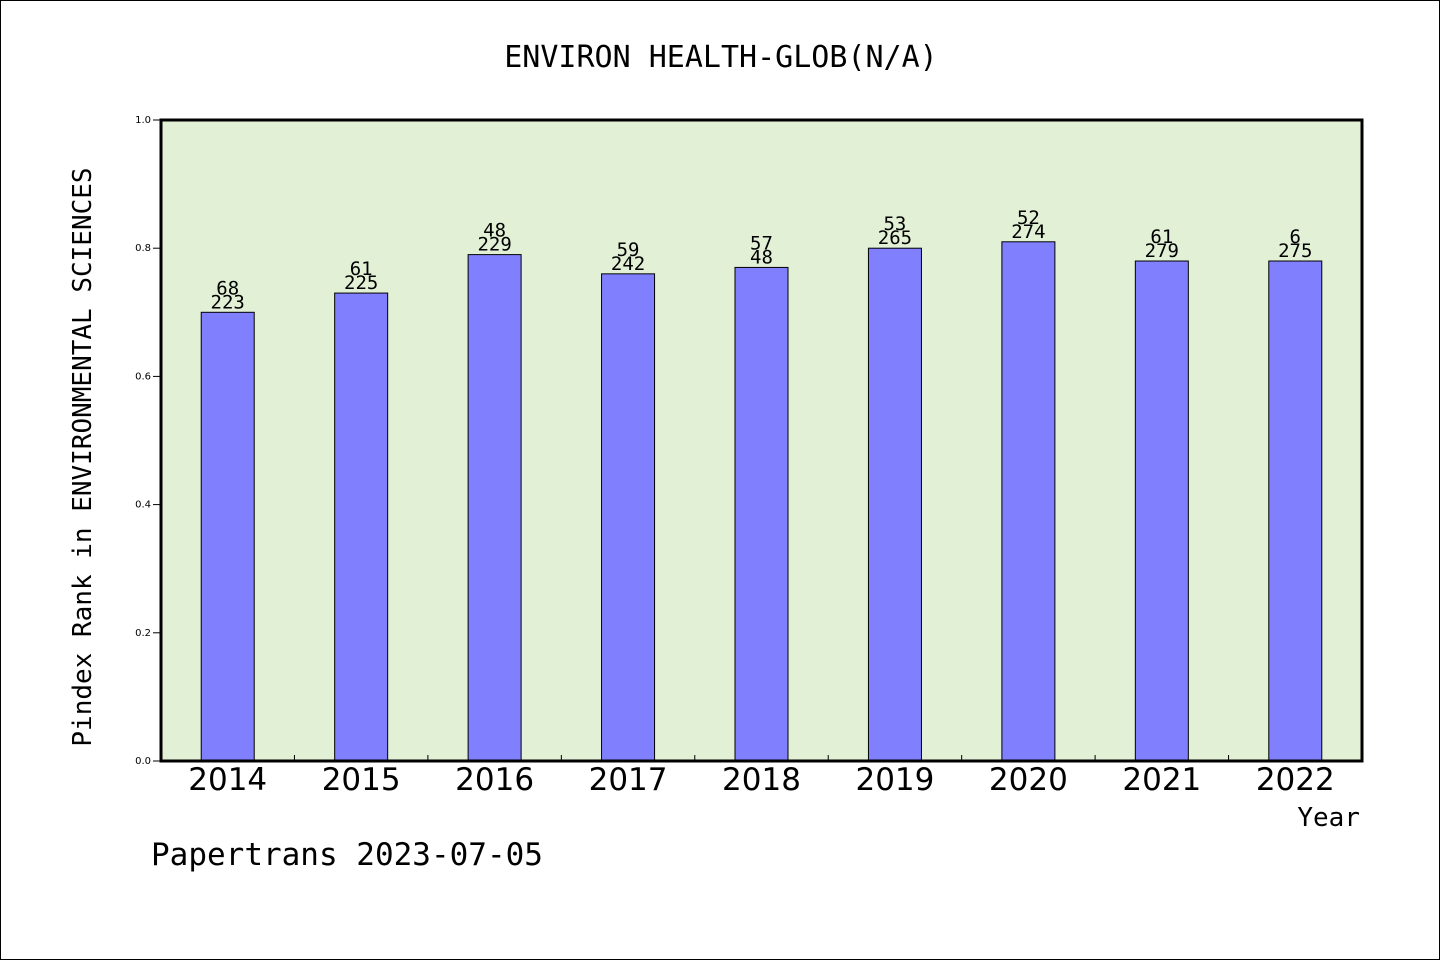 Image resolution: width=1440 pixels, height=961 pixels. Describe the element at coordinates (628, 264) in the screenshot. I see `bar-label-bottom: 242` at that location.